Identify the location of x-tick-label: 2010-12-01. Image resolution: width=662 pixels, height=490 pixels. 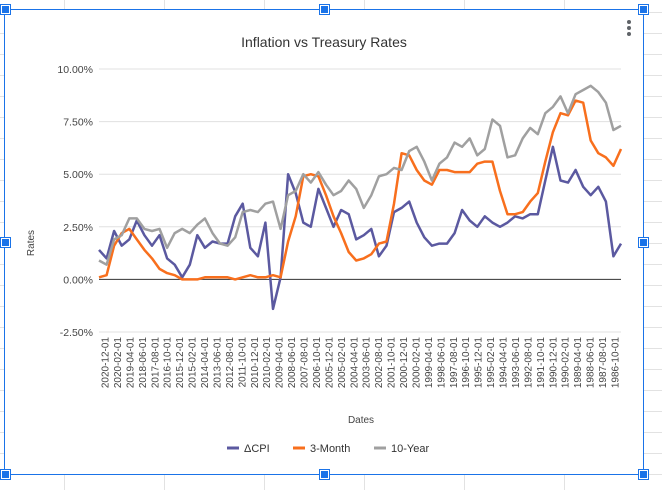
(255, 363).